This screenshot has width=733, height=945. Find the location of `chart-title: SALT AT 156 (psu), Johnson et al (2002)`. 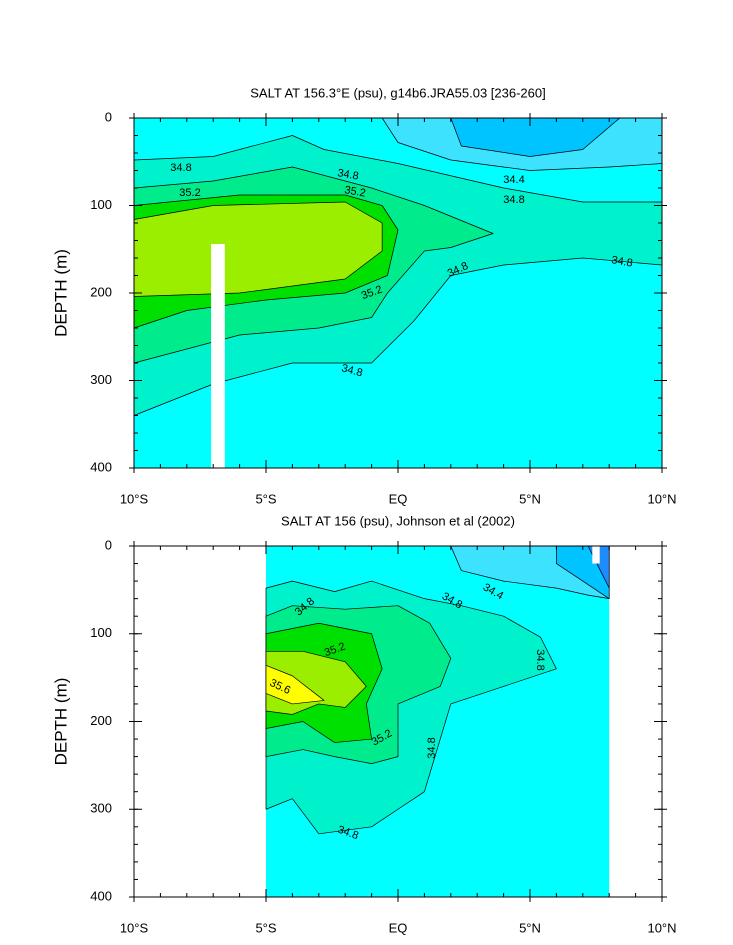

chart-title: SALT AT 156 (psu), Johnson et al (2002) is located at coordinates (398, 520).